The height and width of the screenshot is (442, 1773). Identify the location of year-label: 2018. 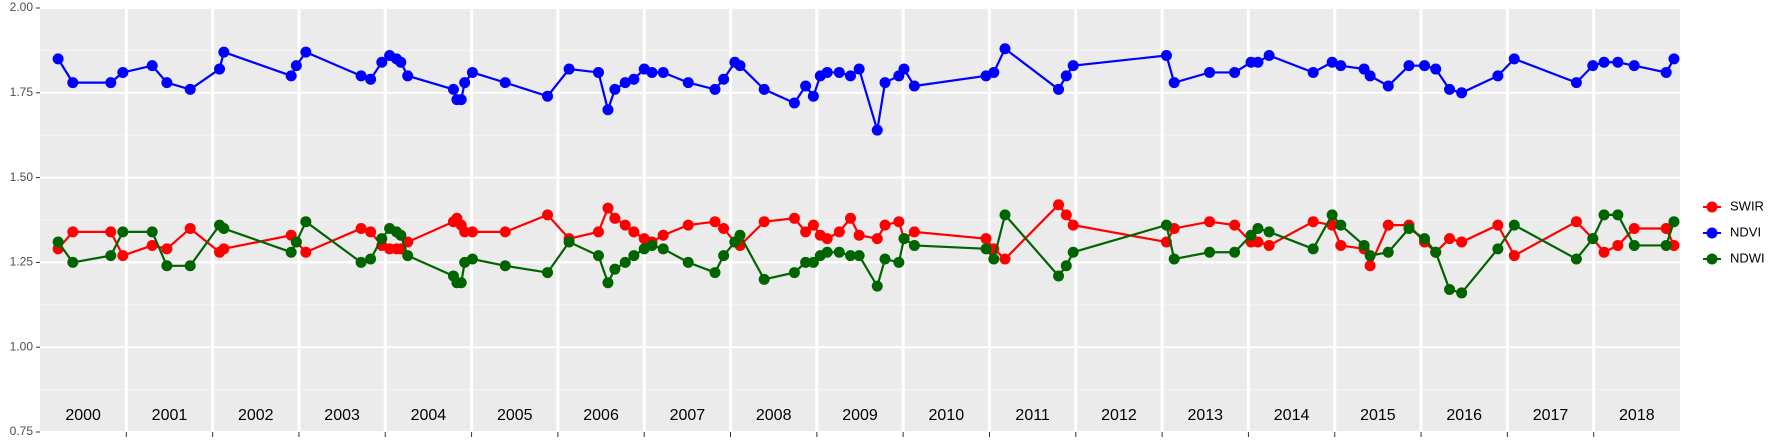
(1637, 415).